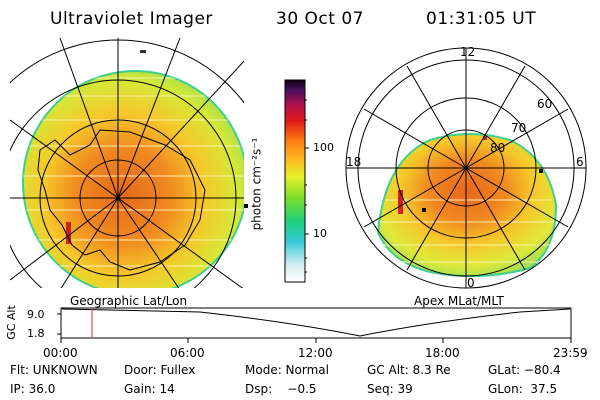 The width and height of the screenshot is (600, 400). I want to click on timeline-xtick-1800: 18:00, so click(442, 353).